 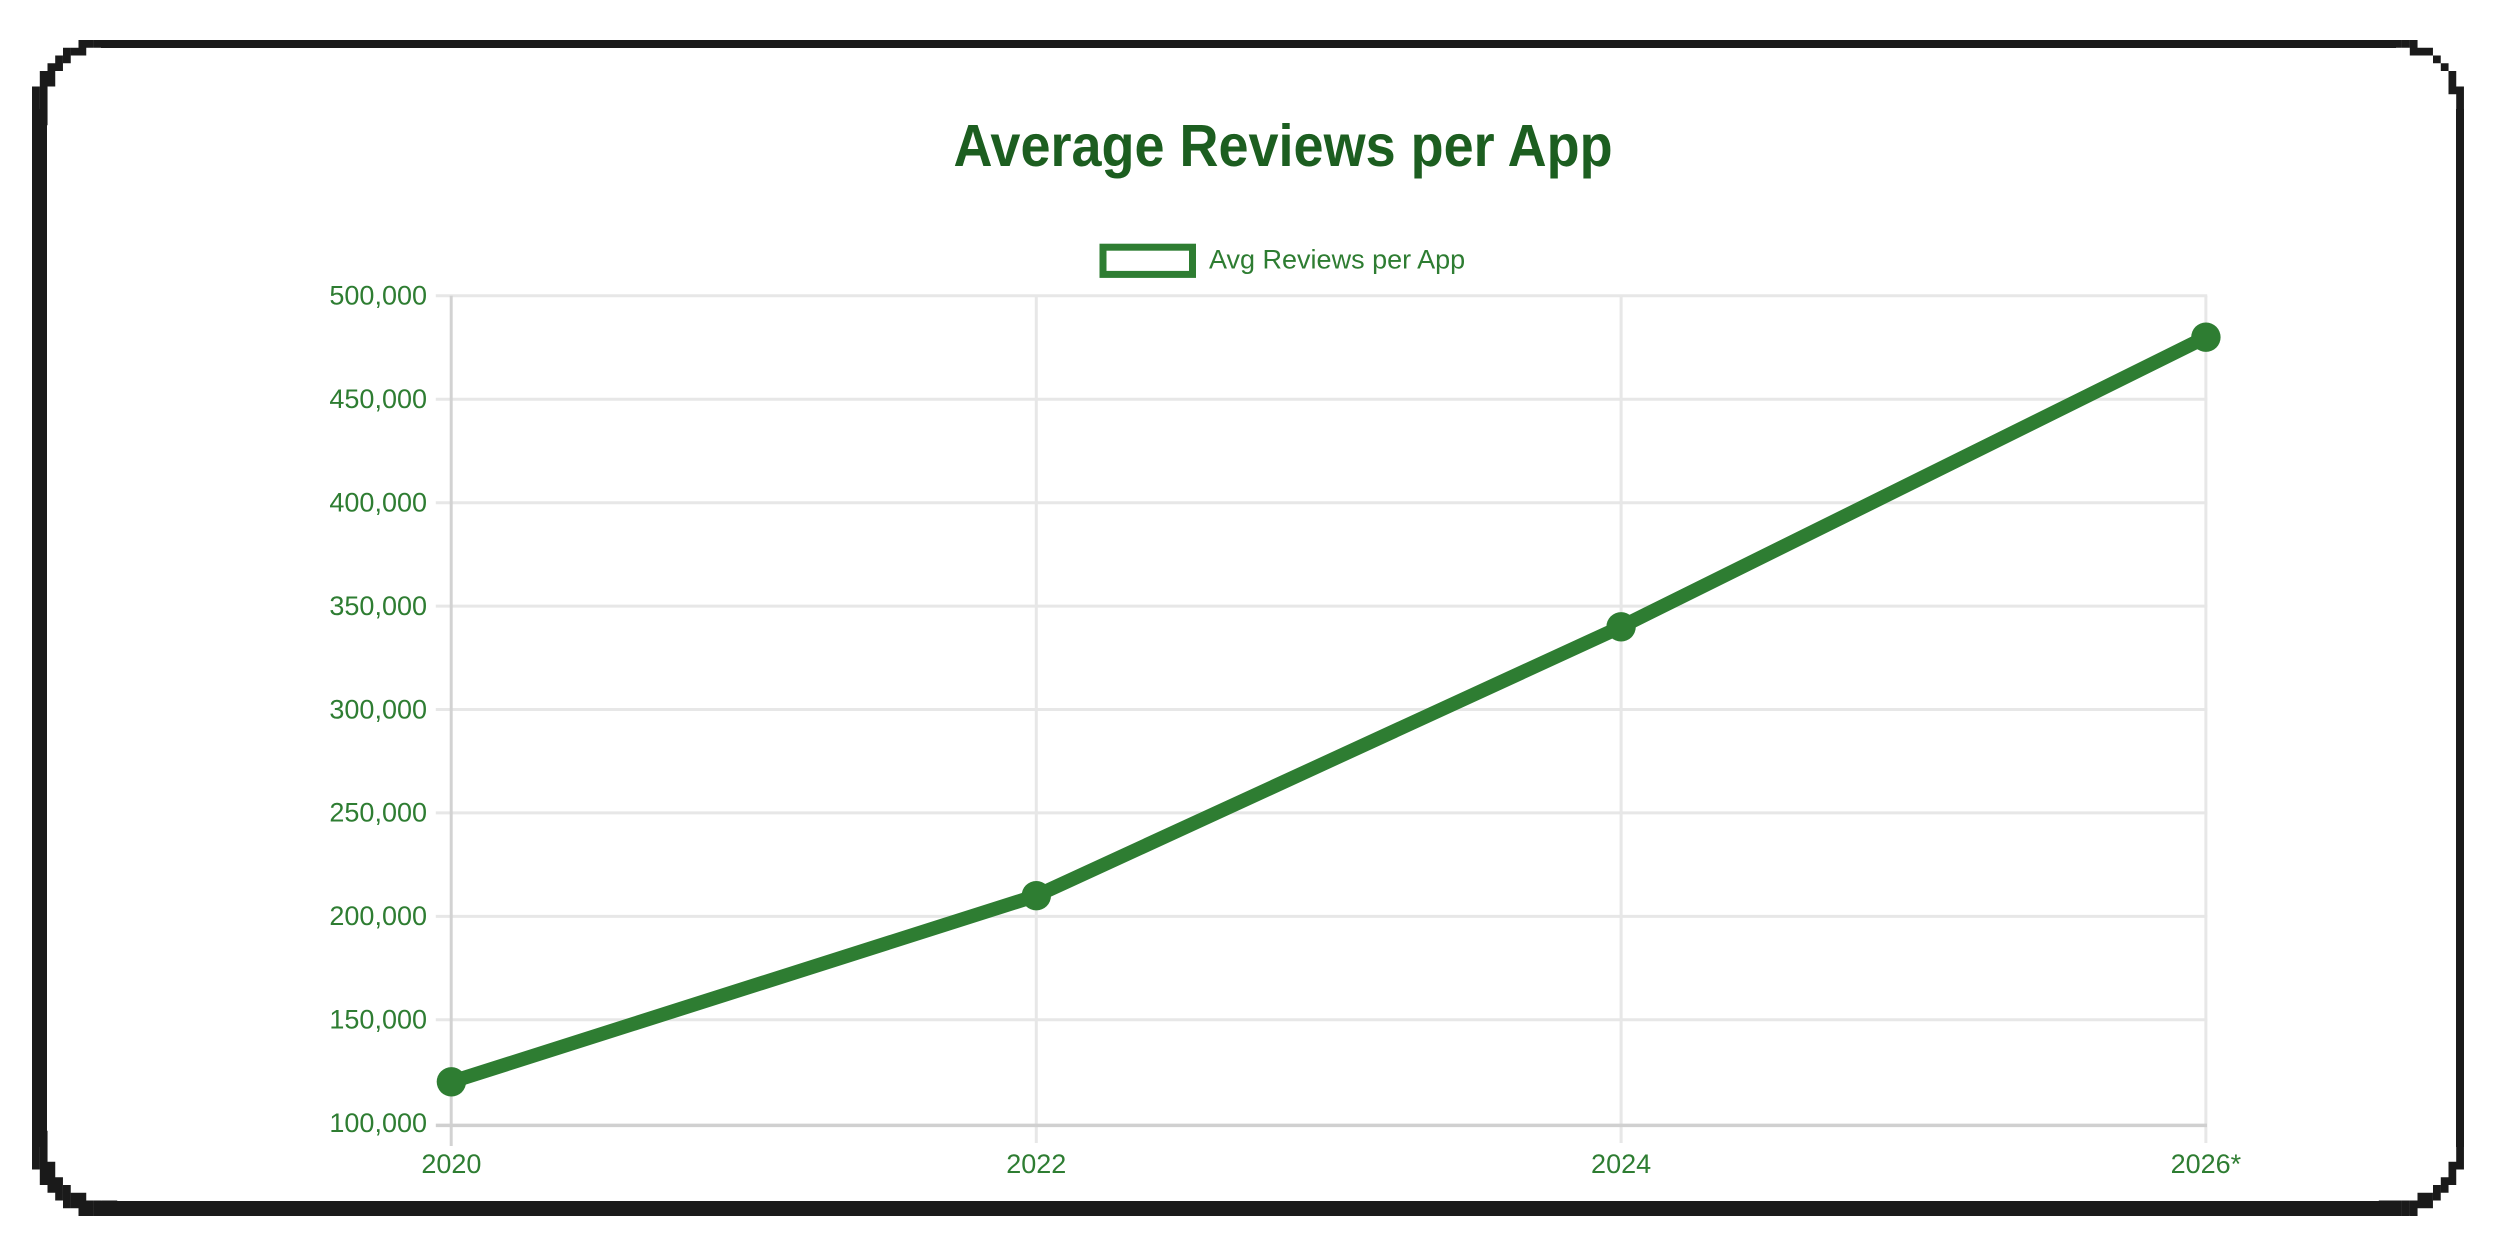 I want to click on svg-text: 2024, so click(x=1621, y=1164).